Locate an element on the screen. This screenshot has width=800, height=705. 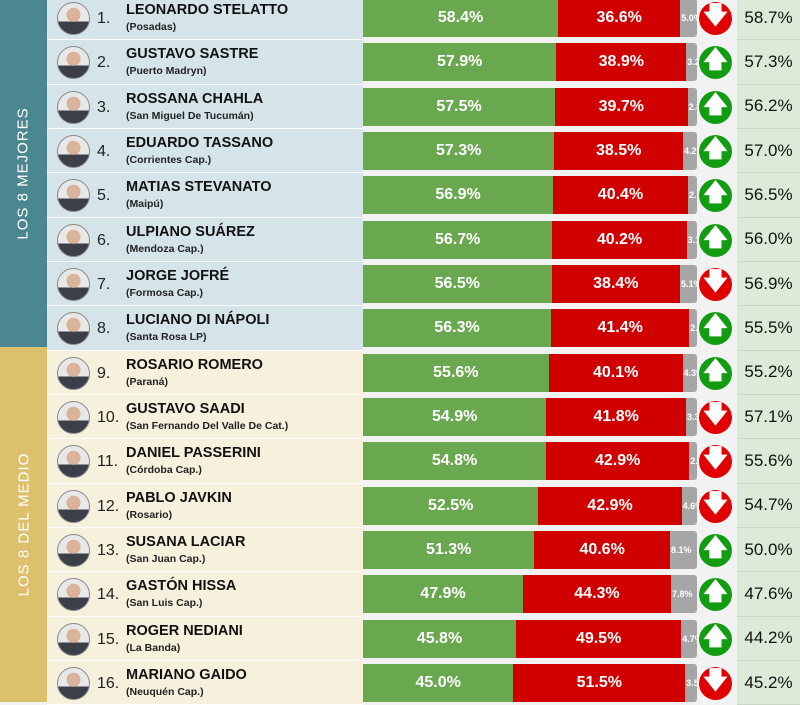
neutral-segment: 2.7% is located at coordinates (692, 195).